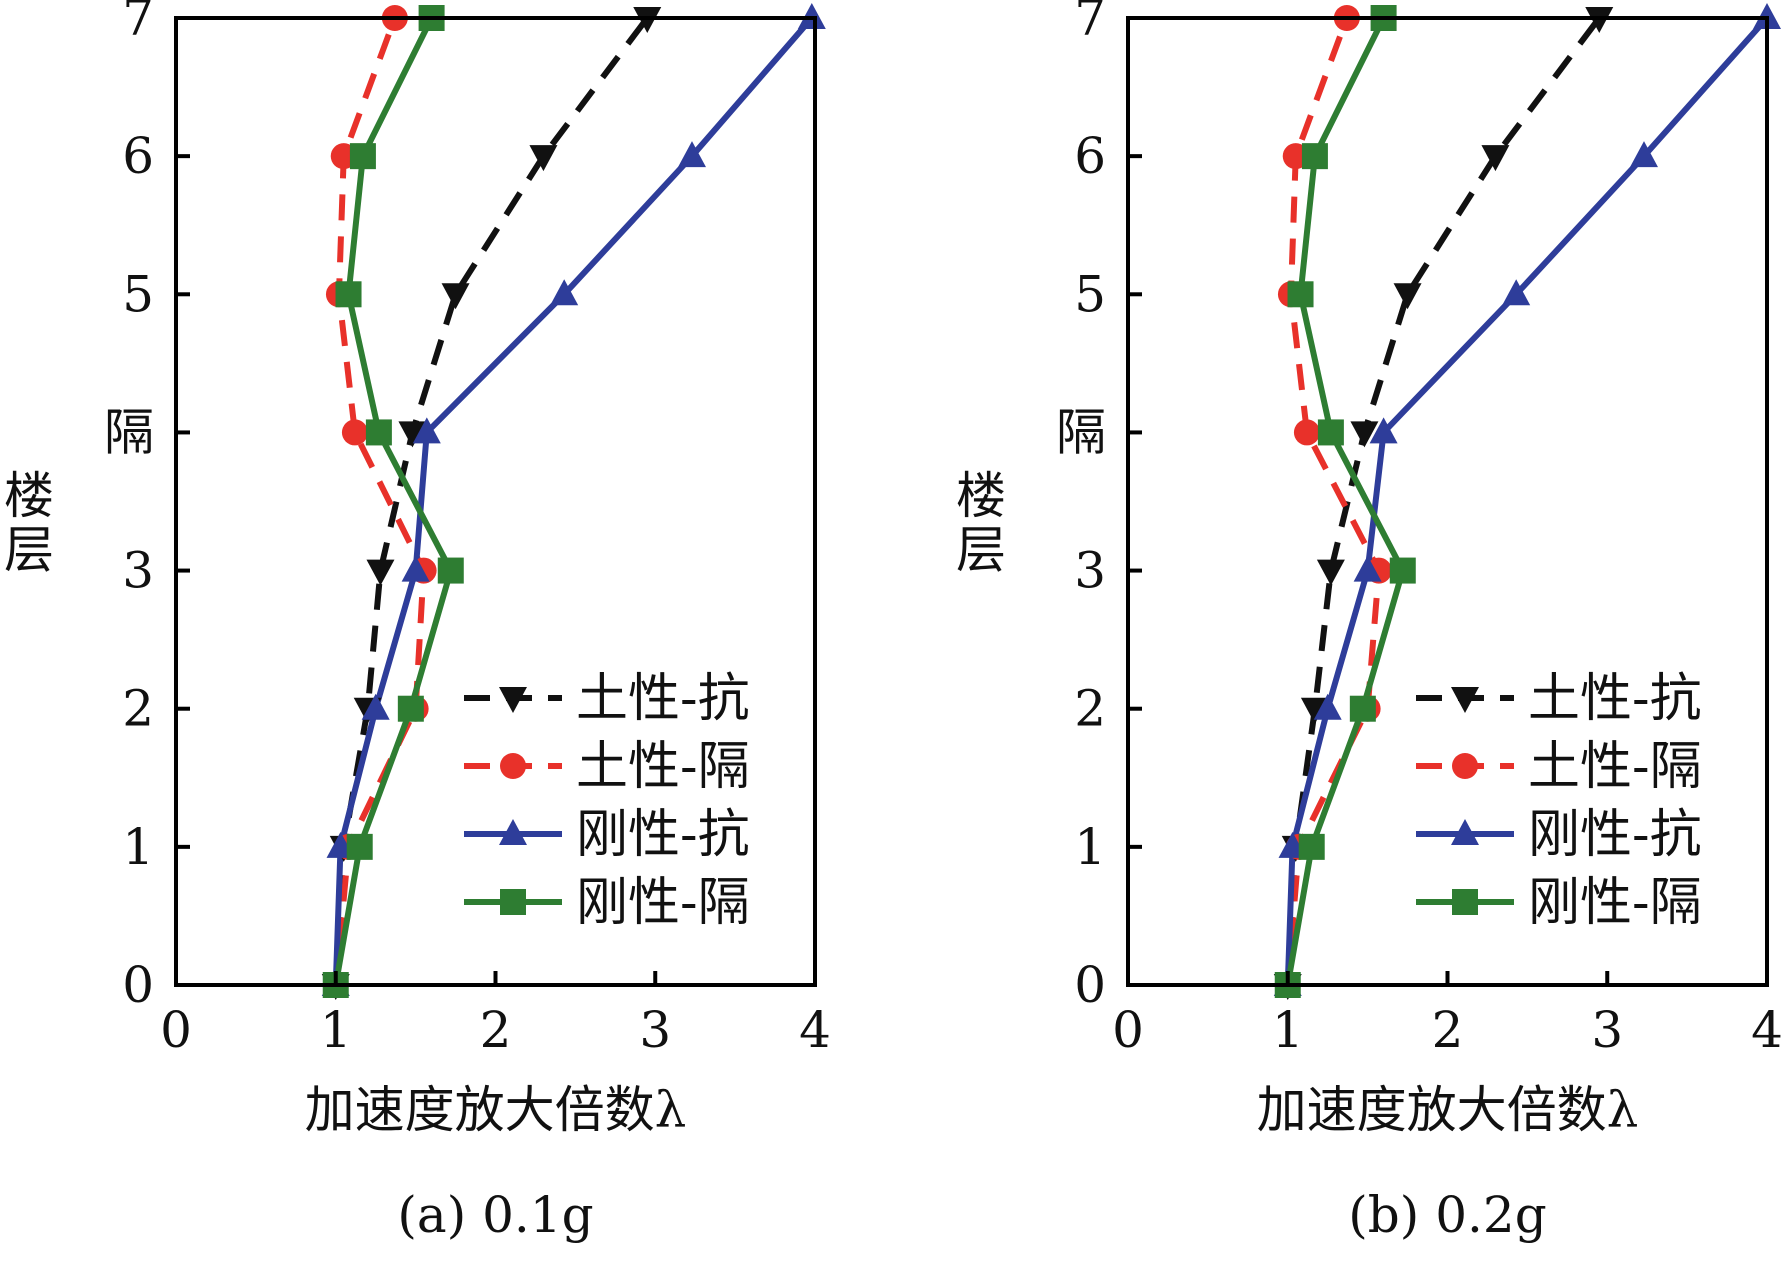  I want to click on panel-caption: (a) 0.1g, so click(495, 1215).